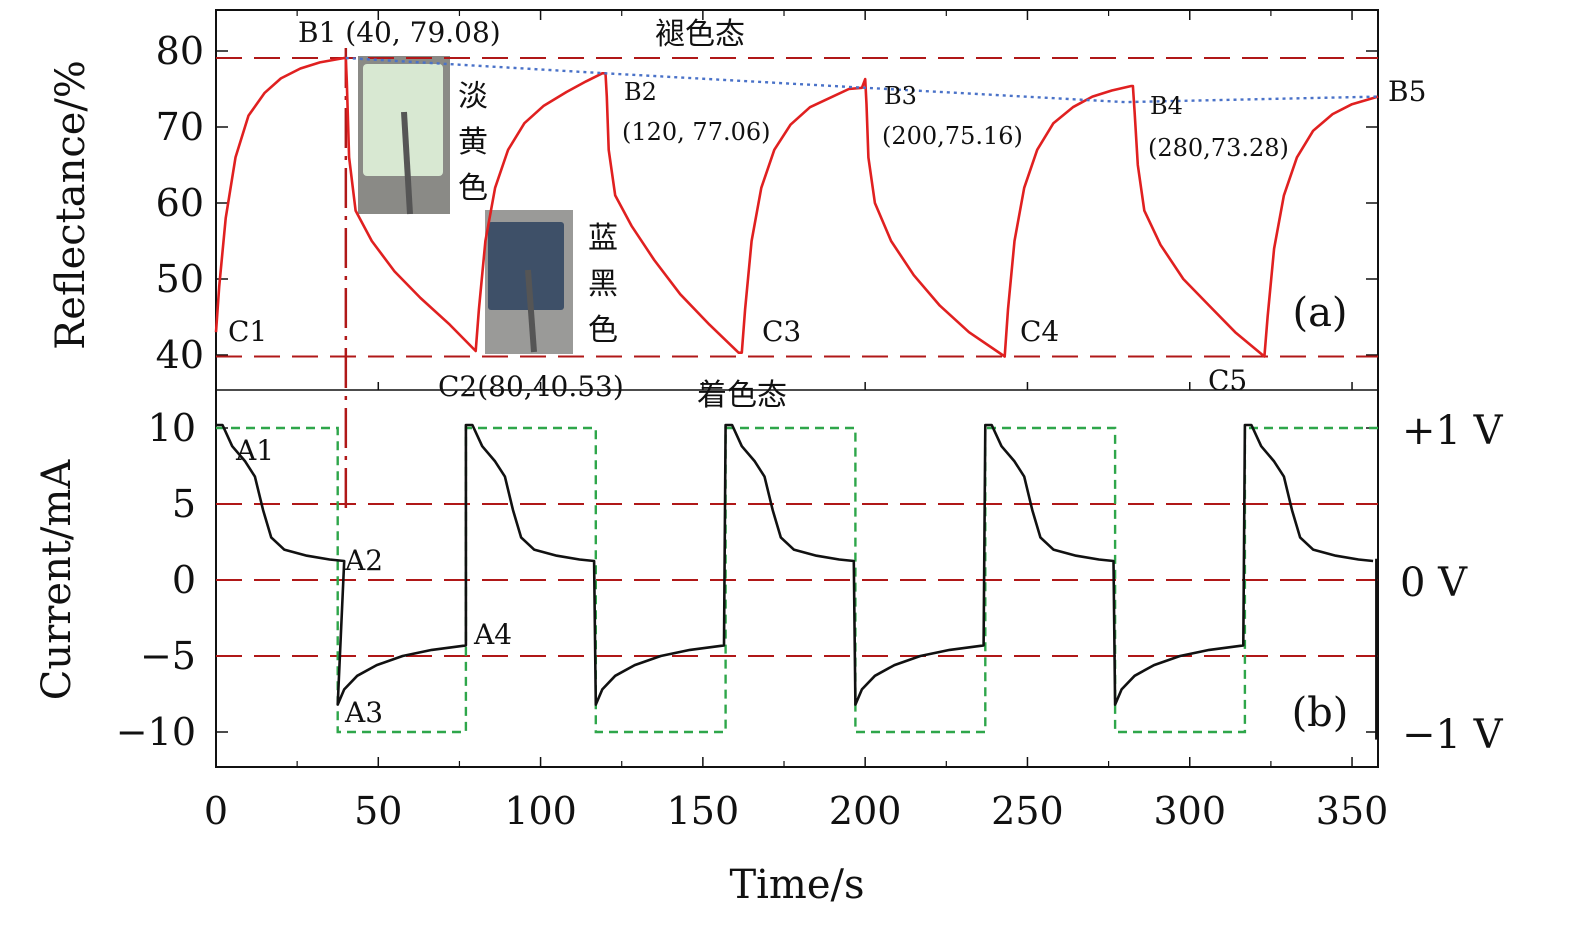 This screenshot has width=1575, height=925. Describe the element at coordinates (180, 127) in the screenshot. I see `y-tick-label-reflectance: 70` at that location.